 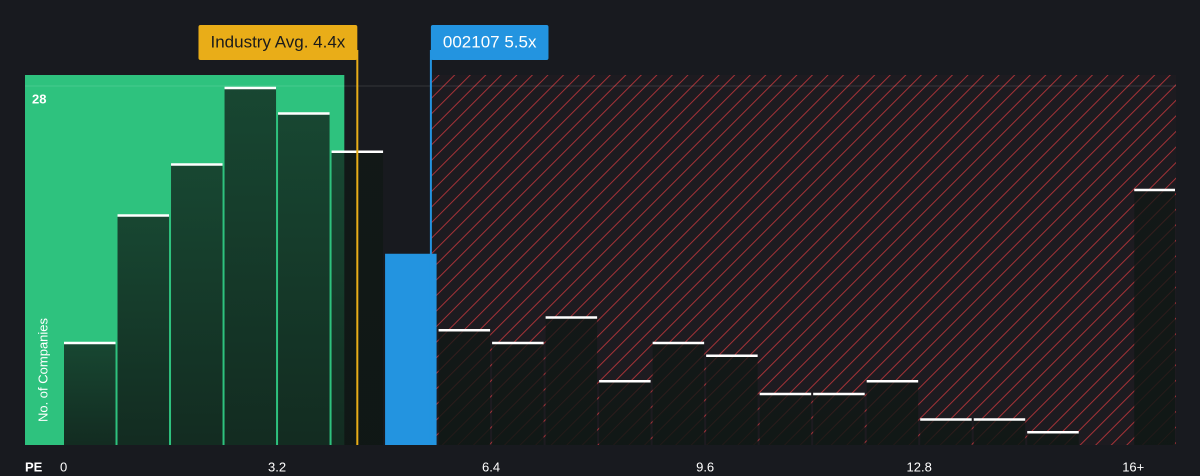 What do you see at coordinates (919, 466) in the screenshot?
I see `x-tick-label: 12.8` at bounding box center [919, 466].